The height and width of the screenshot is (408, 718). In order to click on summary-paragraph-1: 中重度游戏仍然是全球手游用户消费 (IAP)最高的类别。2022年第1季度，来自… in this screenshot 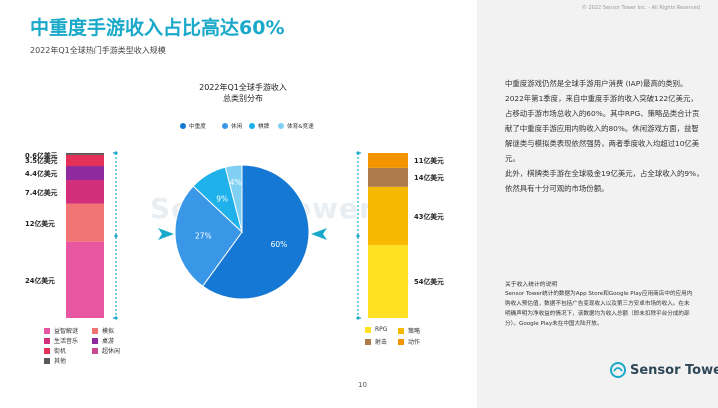, I will do `click(602, 121)`.